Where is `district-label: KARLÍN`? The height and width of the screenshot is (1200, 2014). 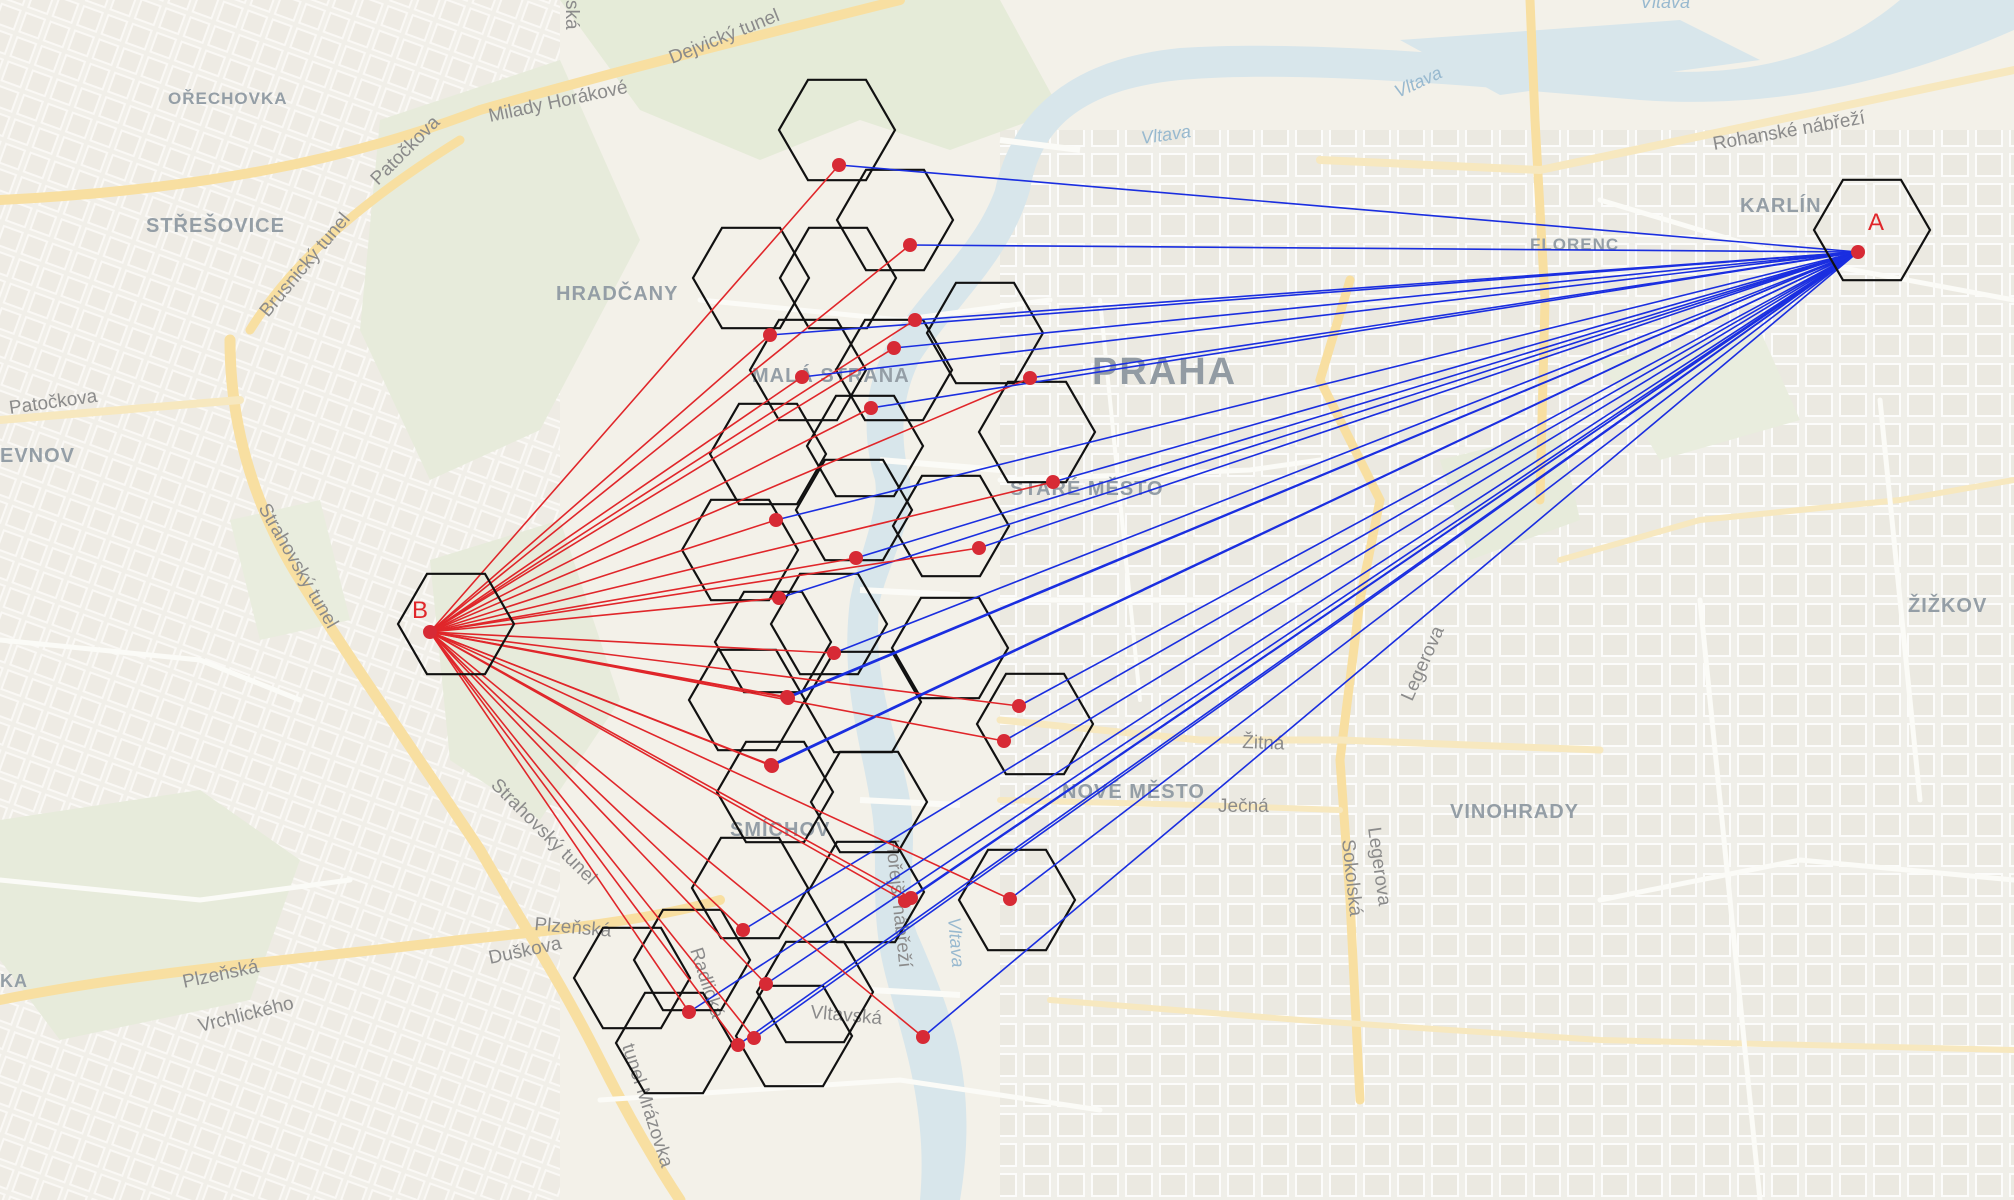
district-label: KARLÍN is located at coordinates (1781, 205).